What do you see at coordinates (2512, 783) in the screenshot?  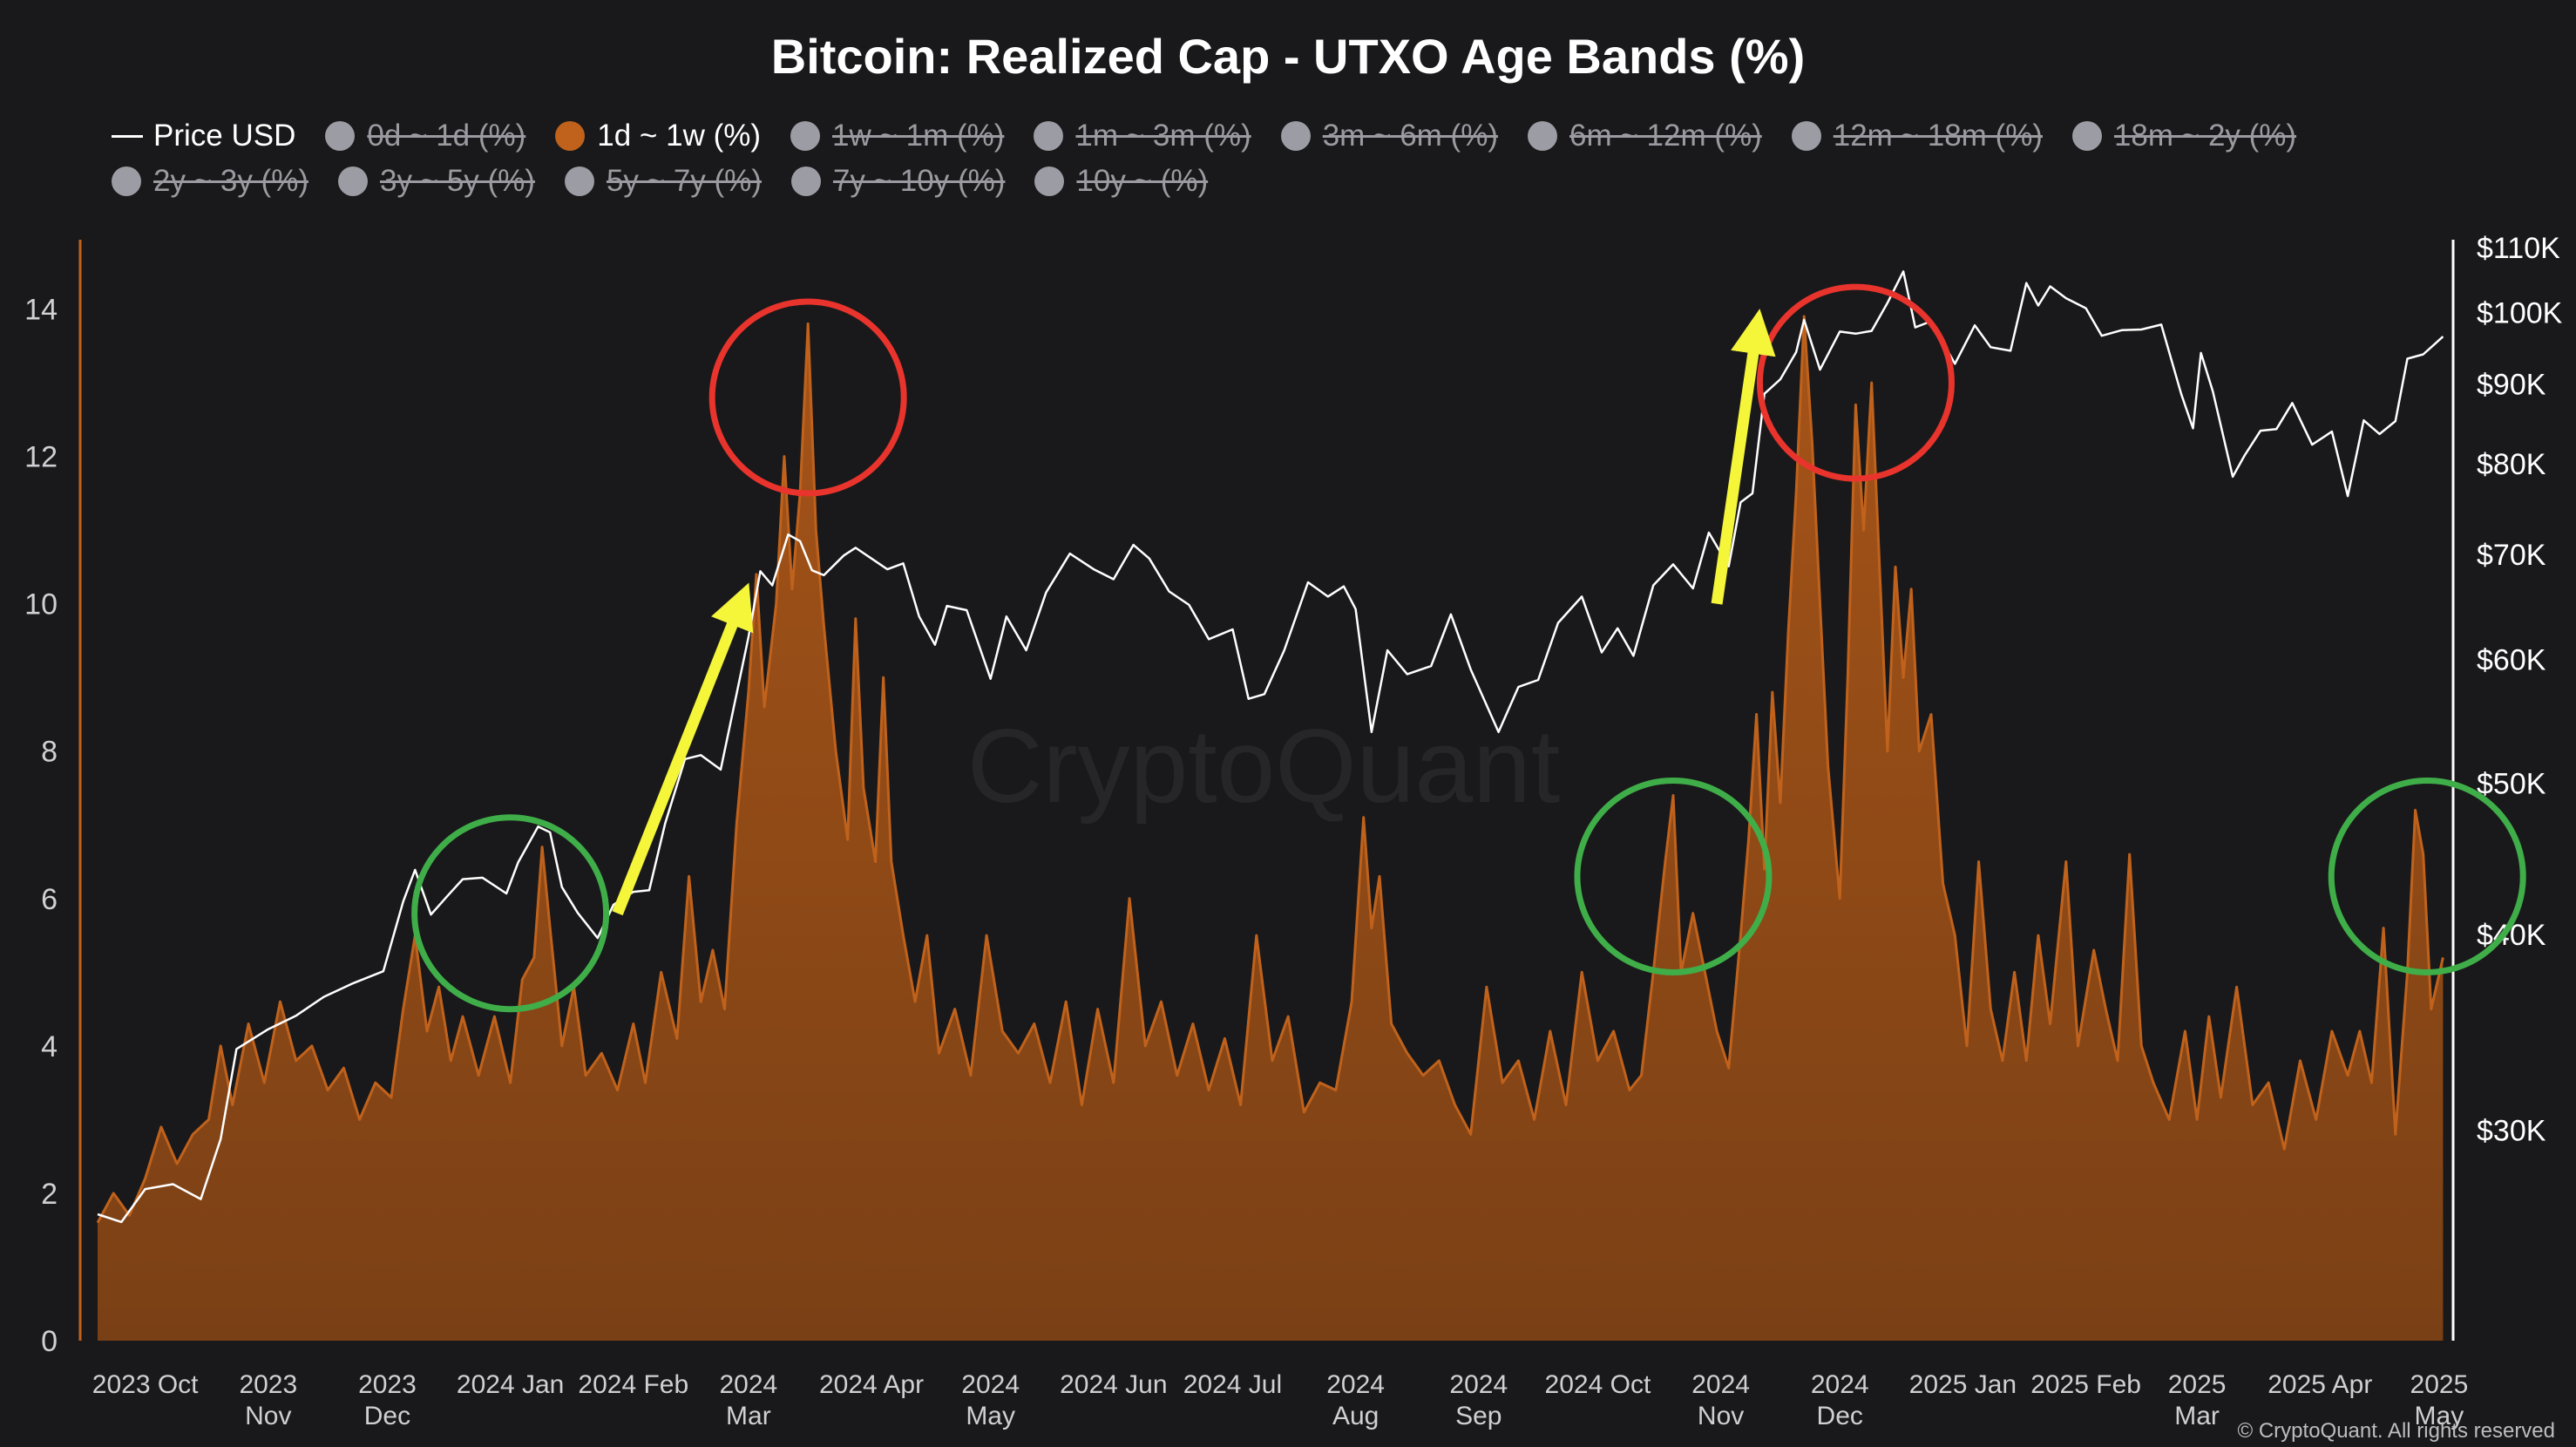 I see `y-right-tick-label: $50K` at bounding box center [2512, 783].